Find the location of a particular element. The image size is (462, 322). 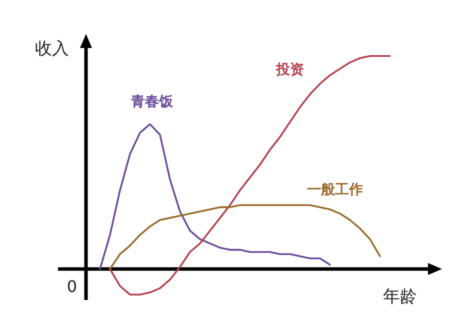

text: 0 is located at coordinates (72, 286).